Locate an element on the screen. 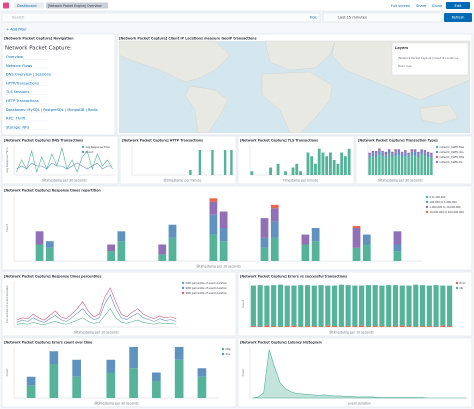 Image resolution: width=474 pixels, height=409 pixels. legend-entry: OK is located at coordinates (462, 288).